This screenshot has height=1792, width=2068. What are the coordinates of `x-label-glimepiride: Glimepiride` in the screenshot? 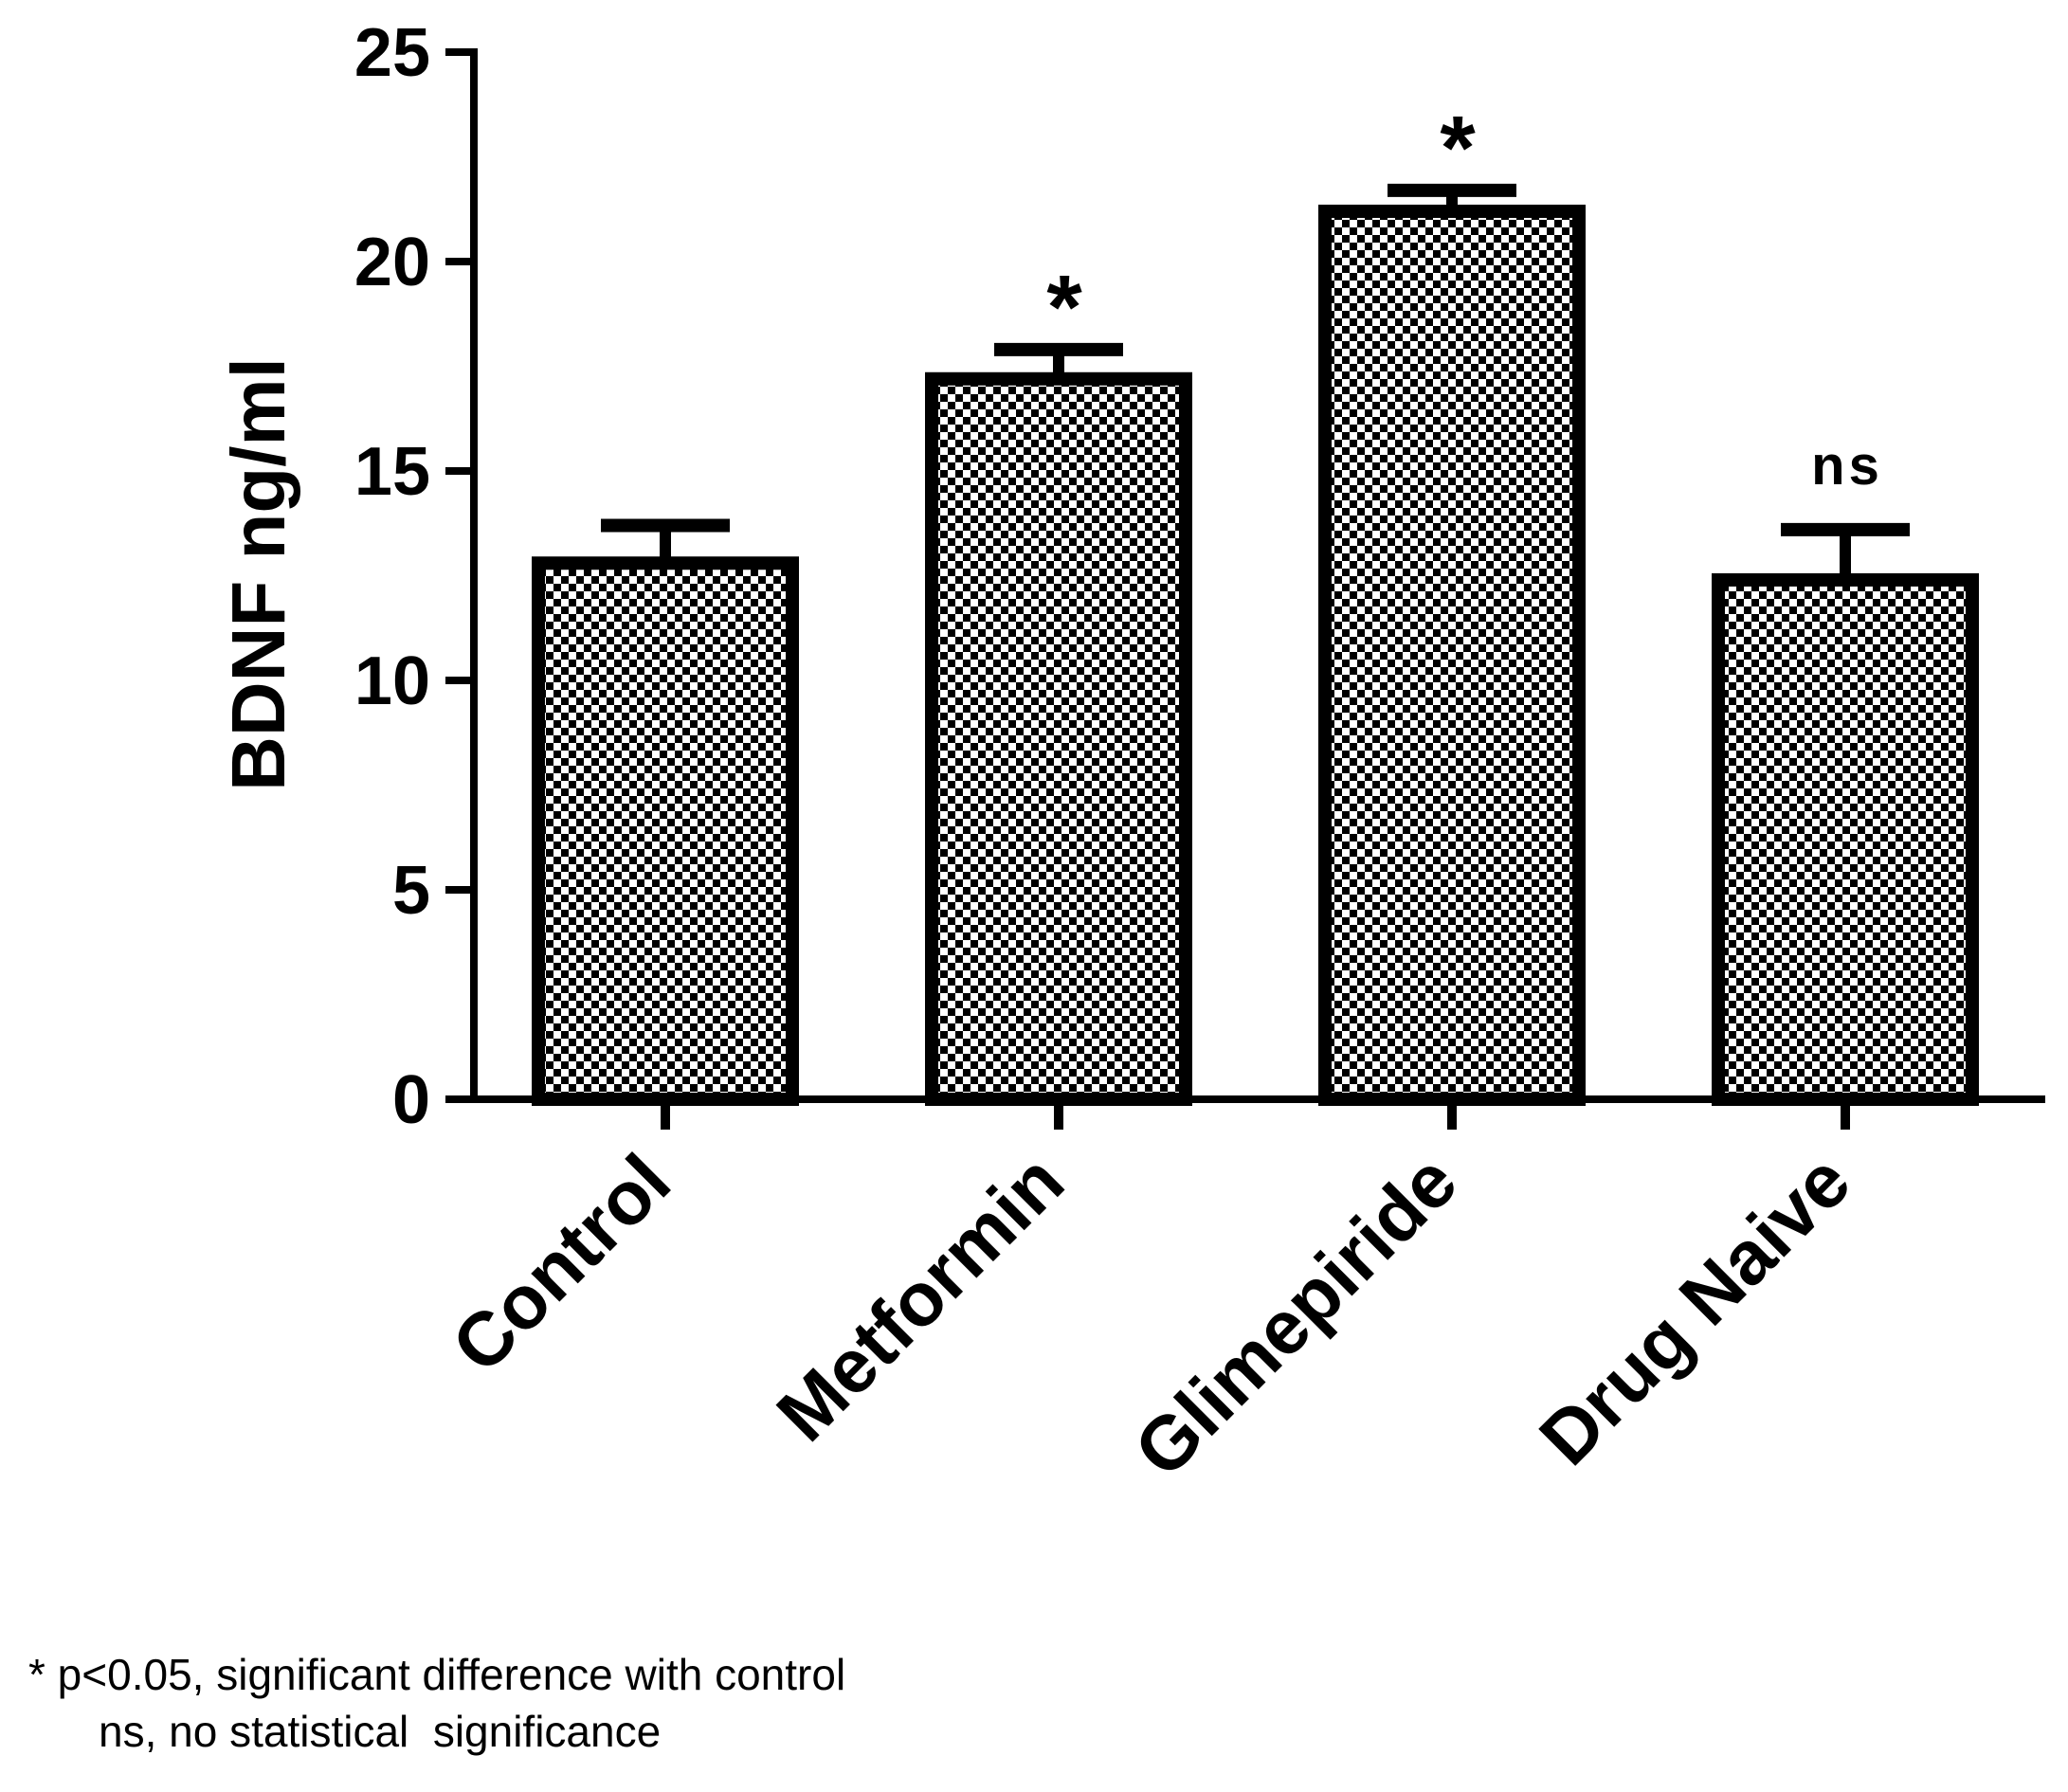 It's located at (1295, 1315).